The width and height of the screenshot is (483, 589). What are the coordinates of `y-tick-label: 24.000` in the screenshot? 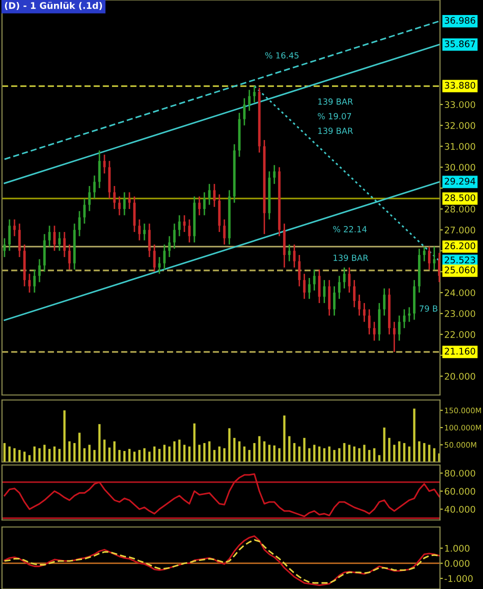 It's located at (460, 292).